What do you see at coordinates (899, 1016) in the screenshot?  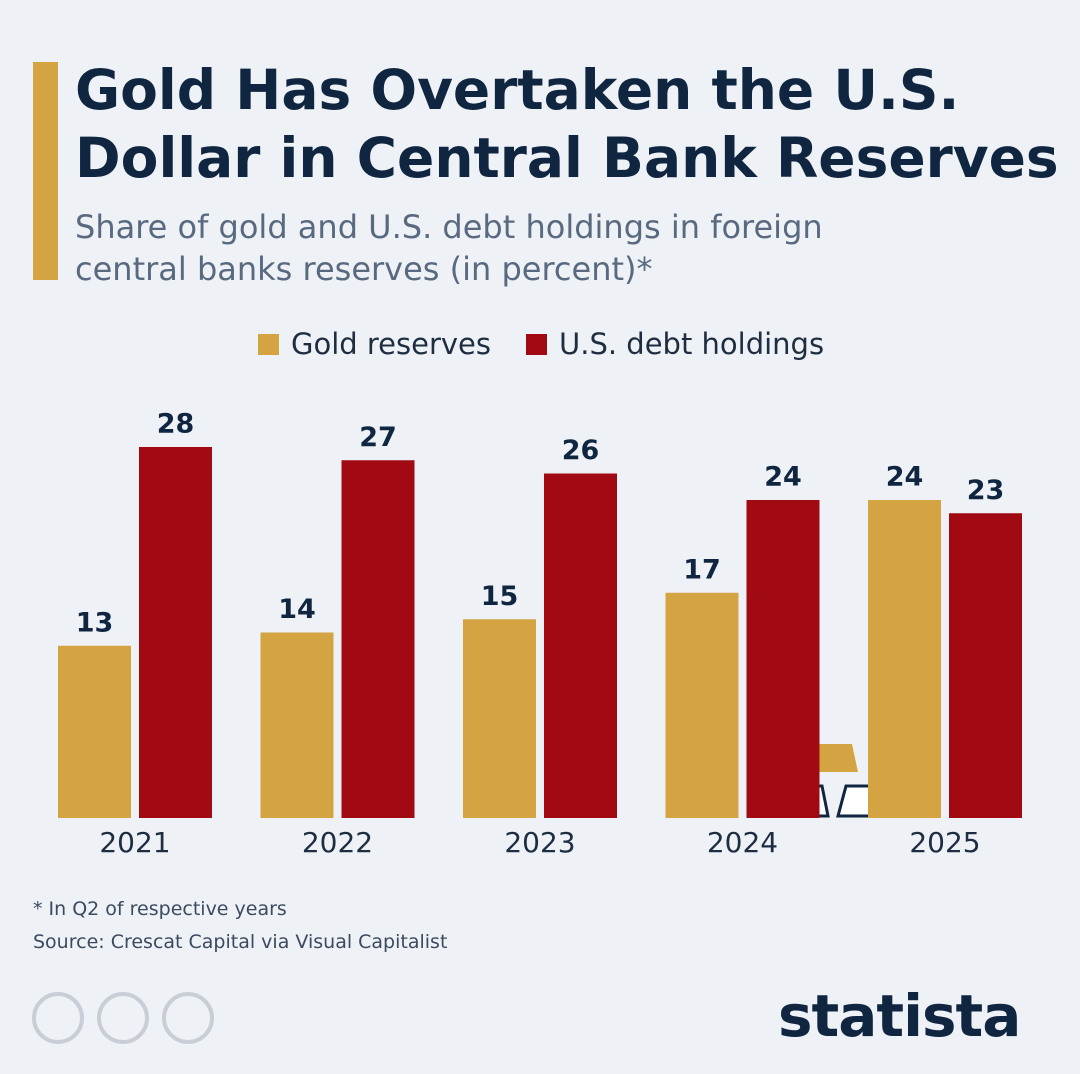 I see `brand-logo: statista` at bounding box center [899, 1016].